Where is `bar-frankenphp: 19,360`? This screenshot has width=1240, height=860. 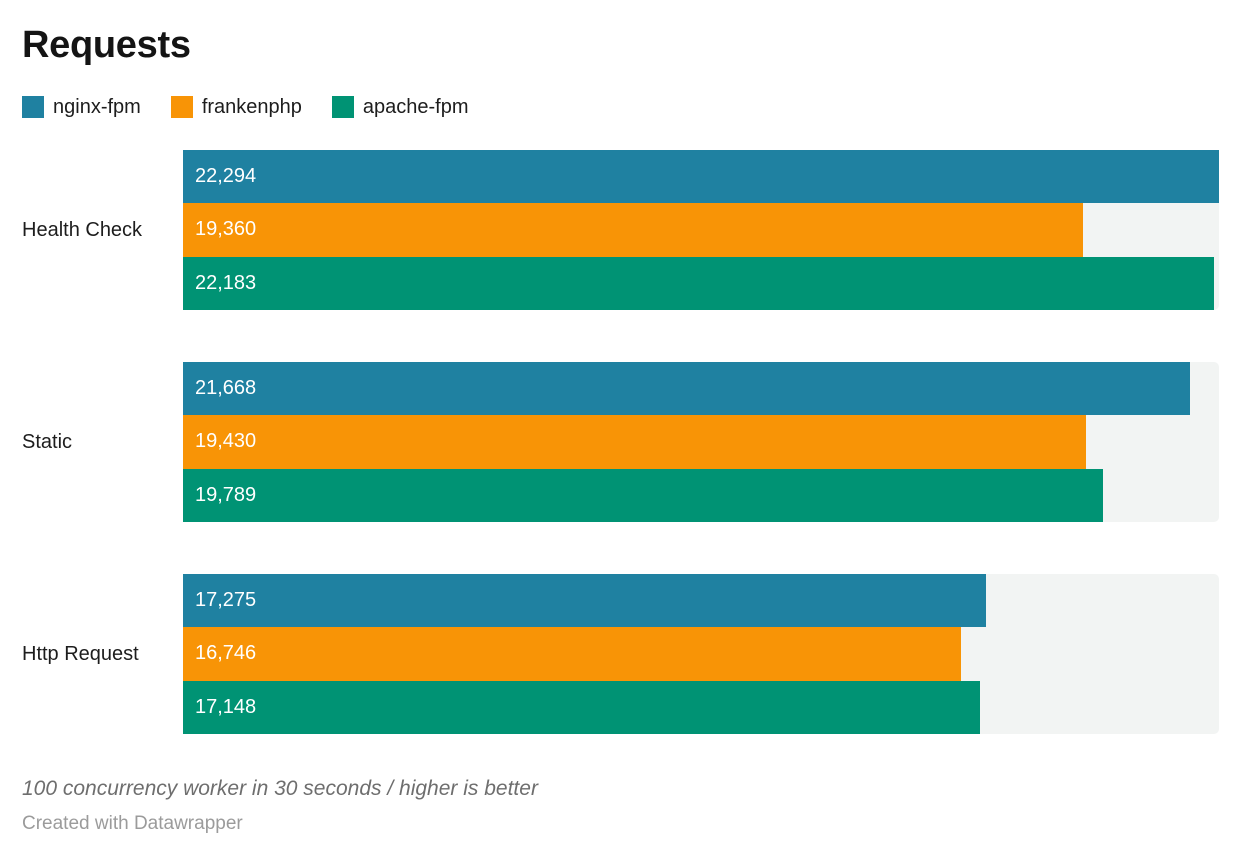 bar-frankenphp: 19,360 is located at coordinates (633, 230).